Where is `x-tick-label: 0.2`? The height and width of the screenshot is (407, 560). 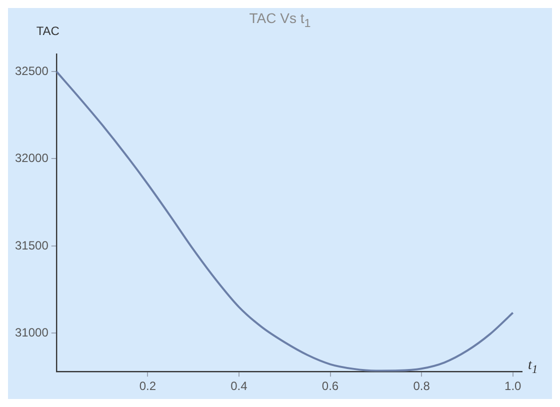 x-tick-label: 0.2 is located at coordinates (147, 386).